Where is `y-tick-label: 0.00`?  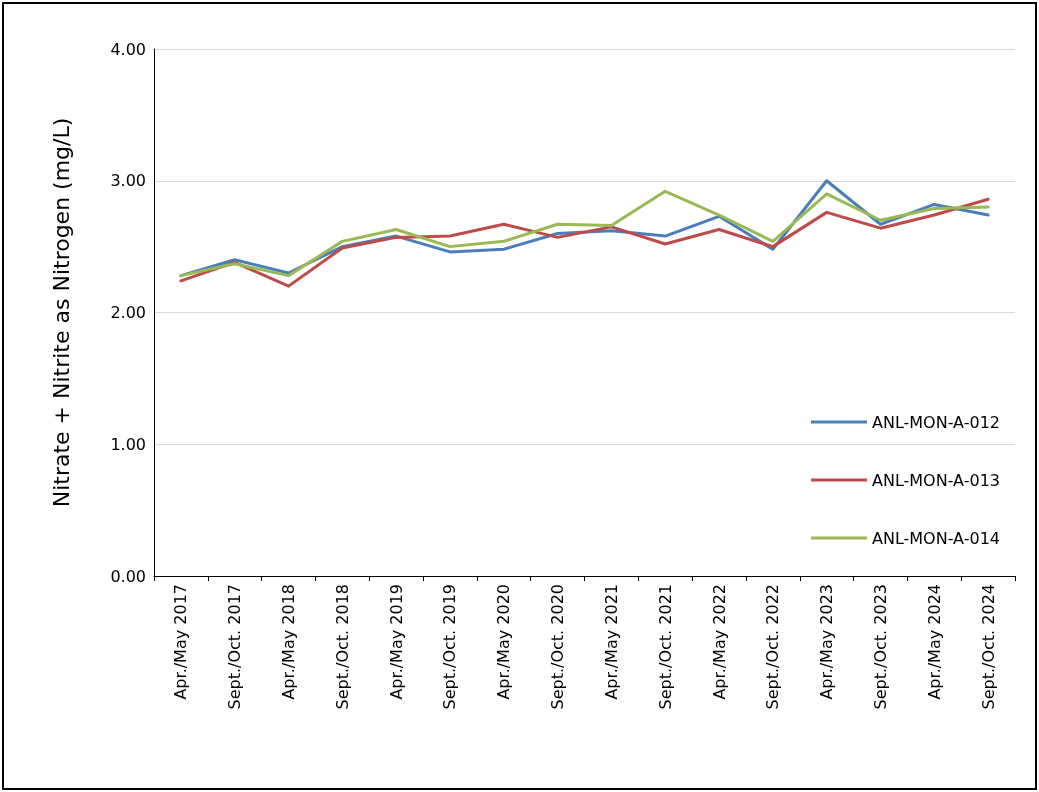 y-tick-label: 0.00 is located at coordinates (128, 576).